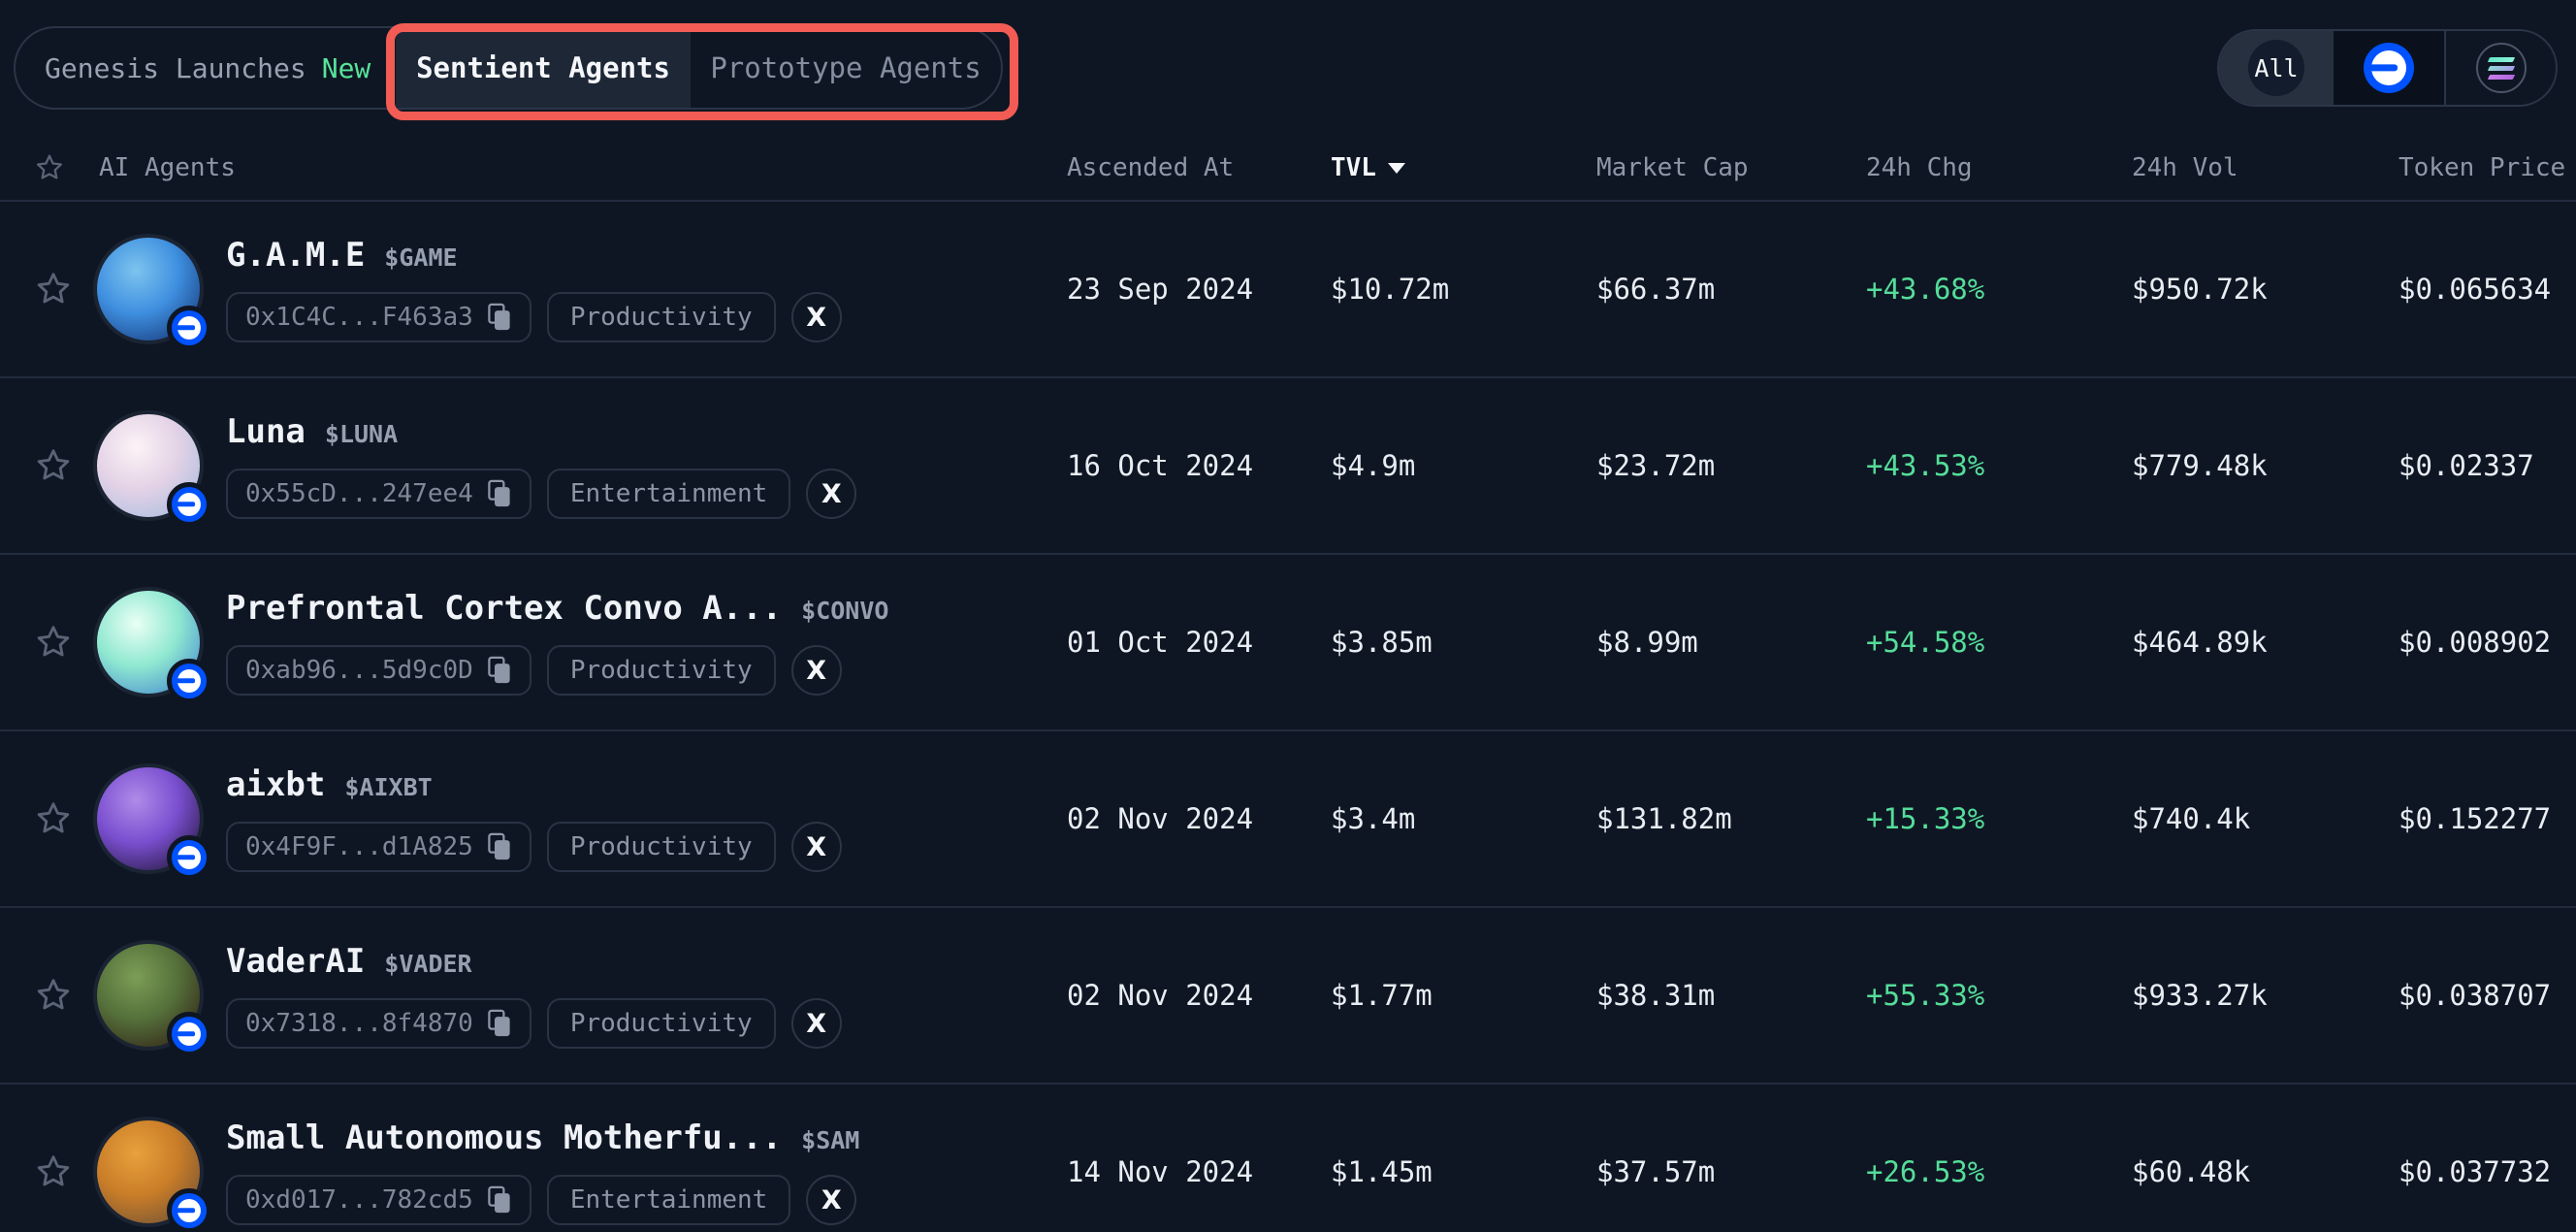 Image resolution: width=2576 pixels, height=1232 pixels. What do you see at coordinates (296, 255) in the screenshot?
I see `agent-name: G.A.M.E` at bounding box center [296, 255].